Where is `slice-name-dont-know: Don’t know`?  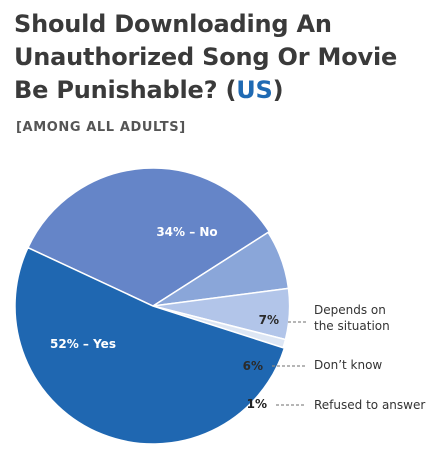 slice-name-dont-know: Don’t know is located at coordinates (348, 365).